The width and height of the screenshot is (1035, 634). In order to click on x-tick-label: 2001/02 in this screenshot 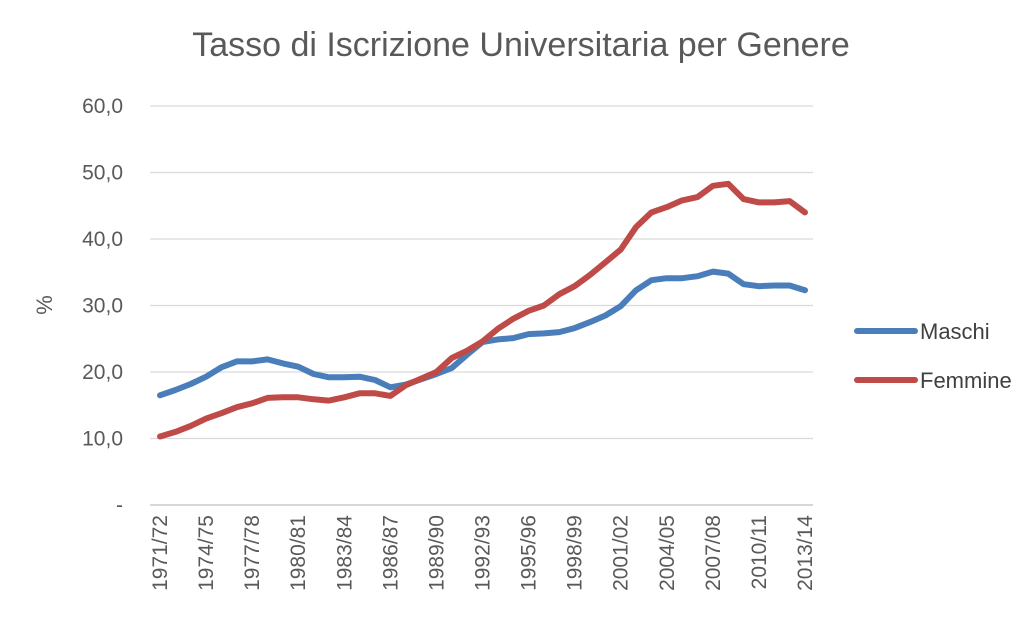, I will do `click(621, 553)`.